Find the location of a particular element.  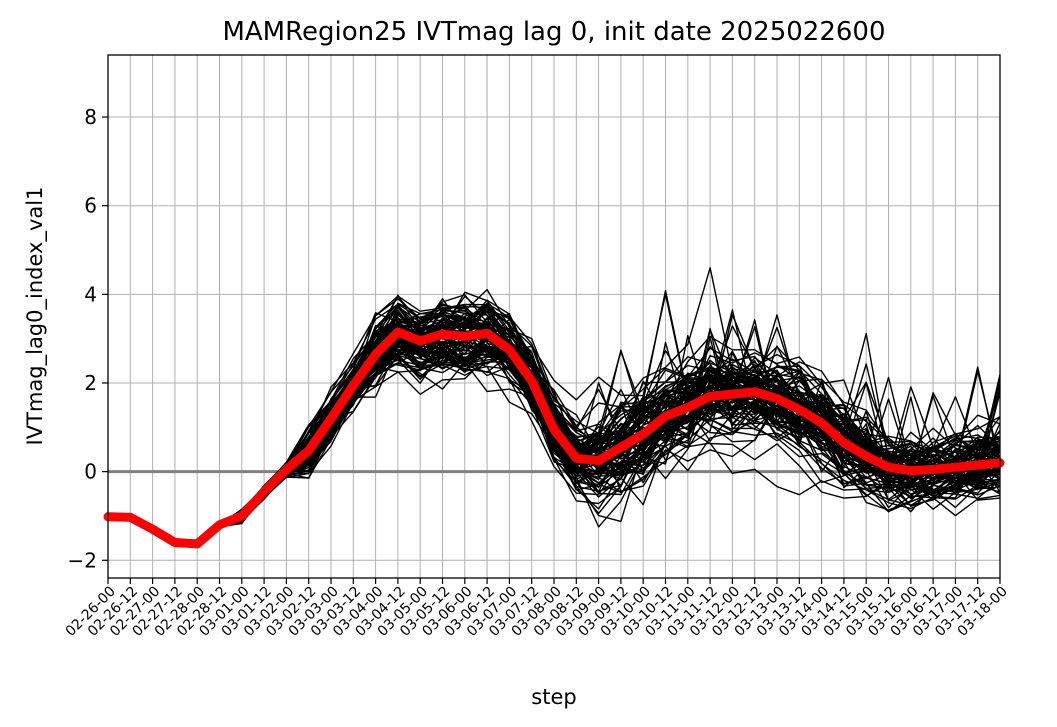

y-tick-label: 0 is located at coordinates (90, 472).